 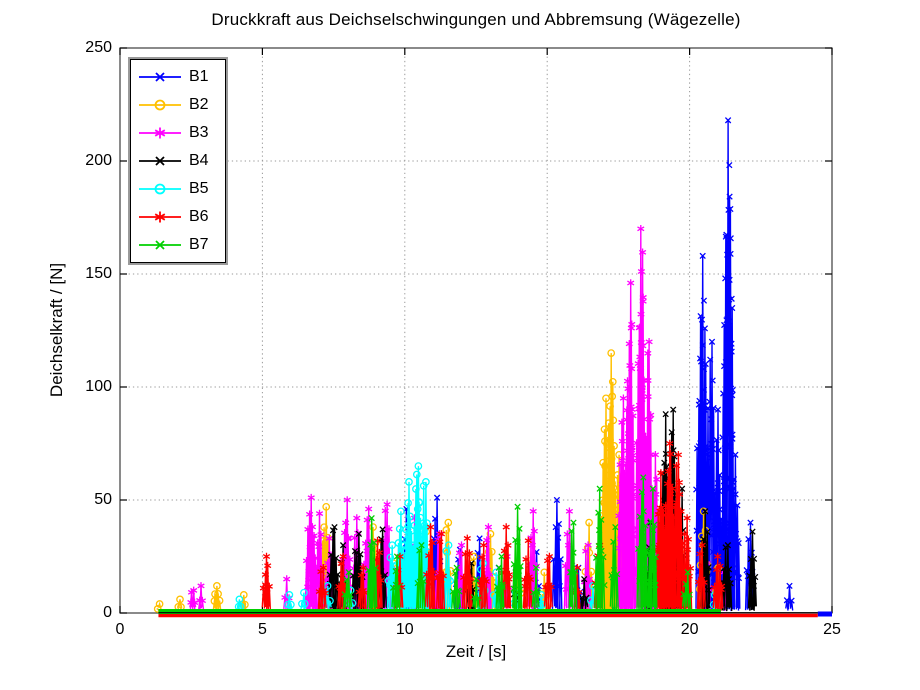 What do you see at coordinates (160, 245) in the screenshot?
I see `legend-marker-b7-icon` at bounding box center [160, 245].